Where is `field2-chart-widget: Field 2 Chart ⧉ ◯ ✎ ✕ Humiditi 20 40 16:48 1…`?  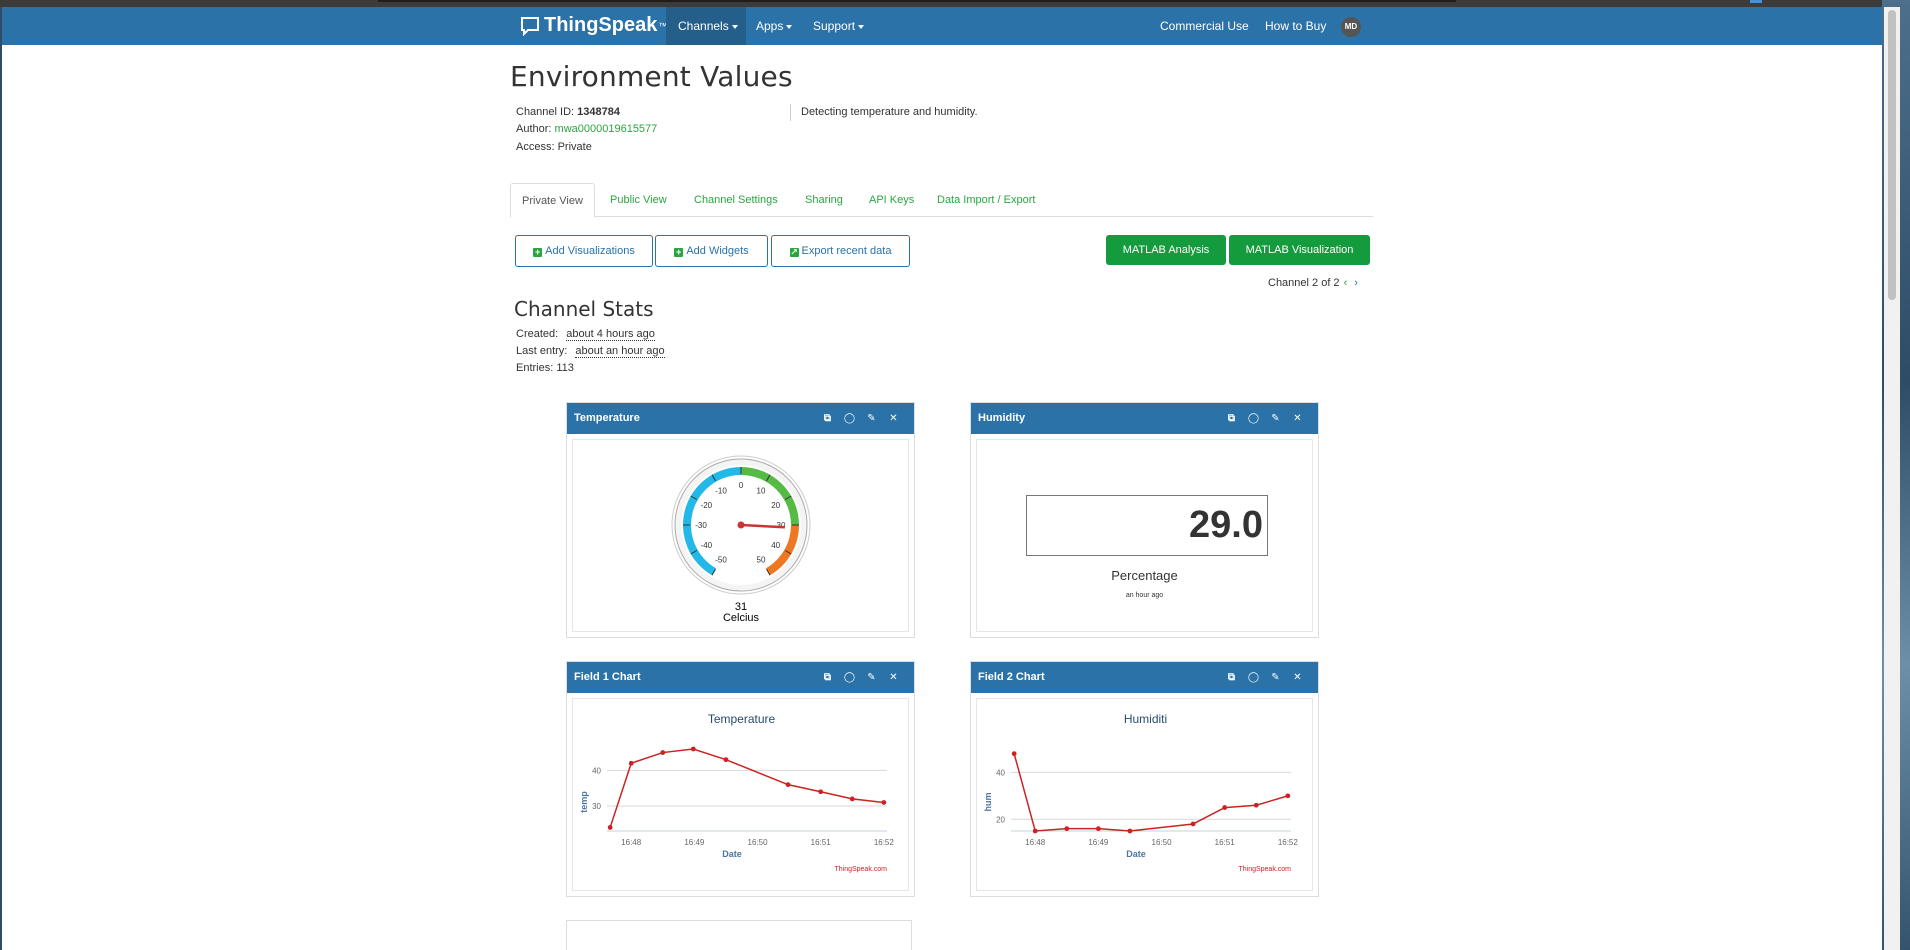
field2-chart-widget: Field 2 Chart ⧉ ◯ ✎ ✕ Humiditi 20 40 16:48 1… is located at coordinates (1144, 779).